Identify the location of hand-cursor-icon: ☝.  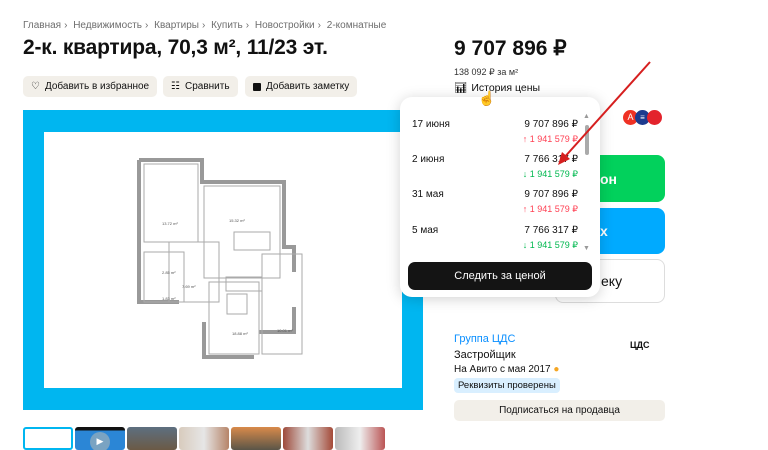
(487, 98).